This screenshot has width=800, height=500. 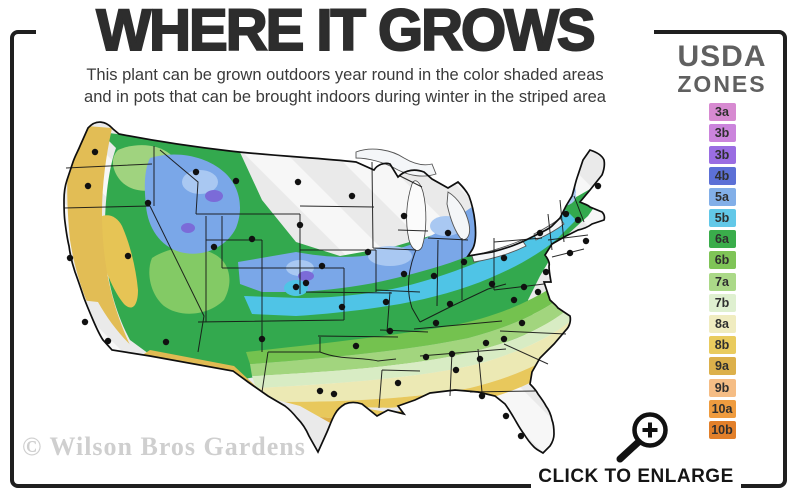 I want to click on zone-chip: 6a, so click(x=722, y=239).